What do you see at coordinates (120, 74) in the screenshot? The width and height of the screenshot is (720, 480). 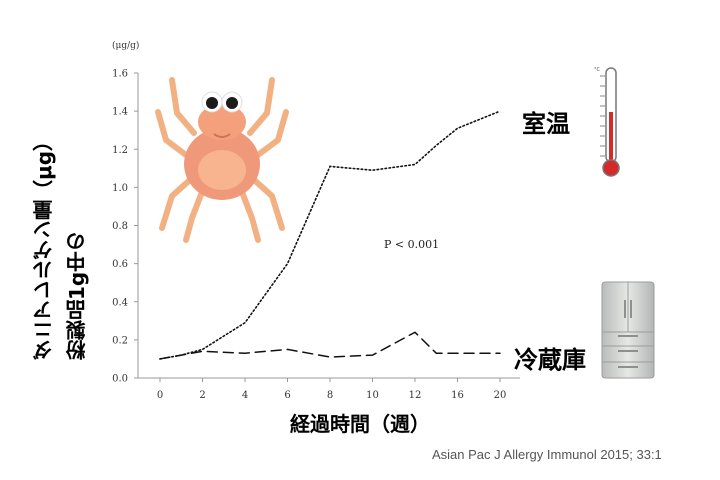 I see `y-tick-label: 1.6` at bounding box center [120, 74].